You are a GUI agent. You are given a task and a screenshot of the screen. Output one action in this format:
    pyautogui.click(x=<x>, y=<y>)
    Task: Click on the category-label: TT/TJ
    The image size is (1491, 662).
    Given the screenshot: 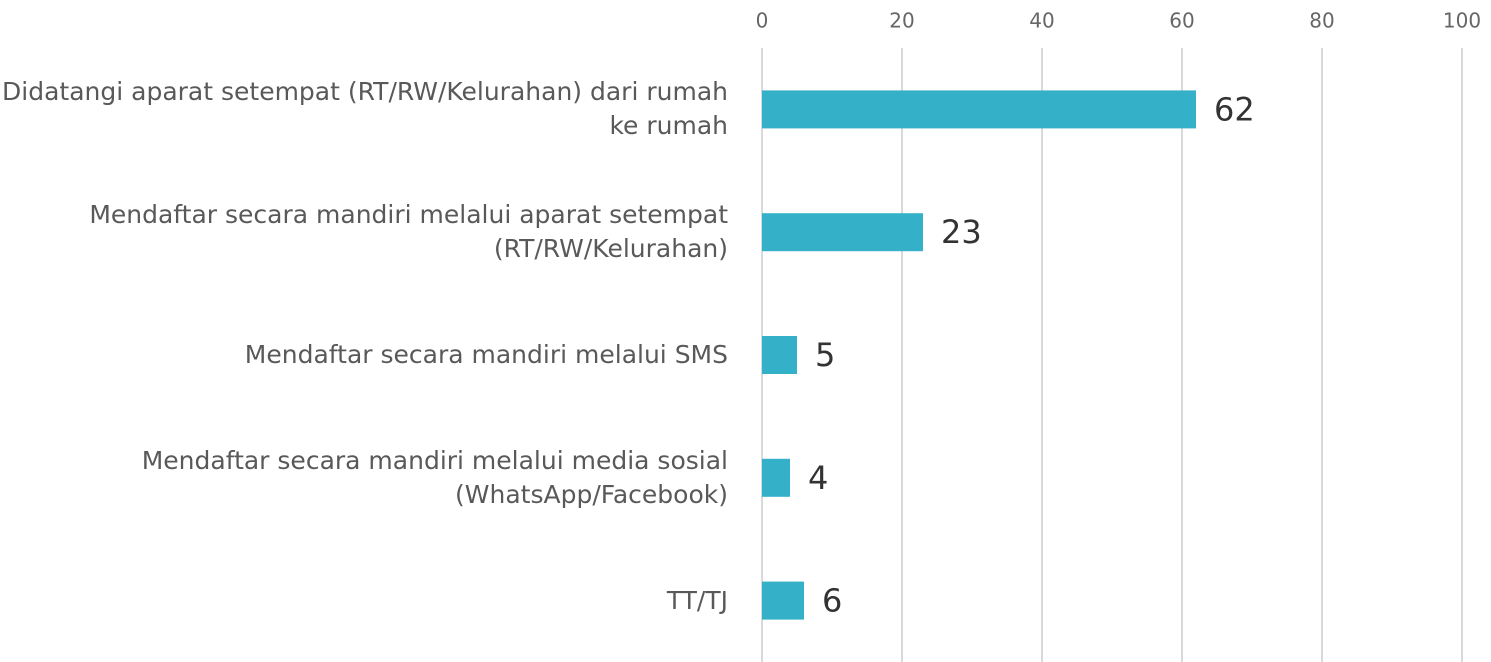 What is the action you would take?
    pyautogui.click(x=697, y=600)
    